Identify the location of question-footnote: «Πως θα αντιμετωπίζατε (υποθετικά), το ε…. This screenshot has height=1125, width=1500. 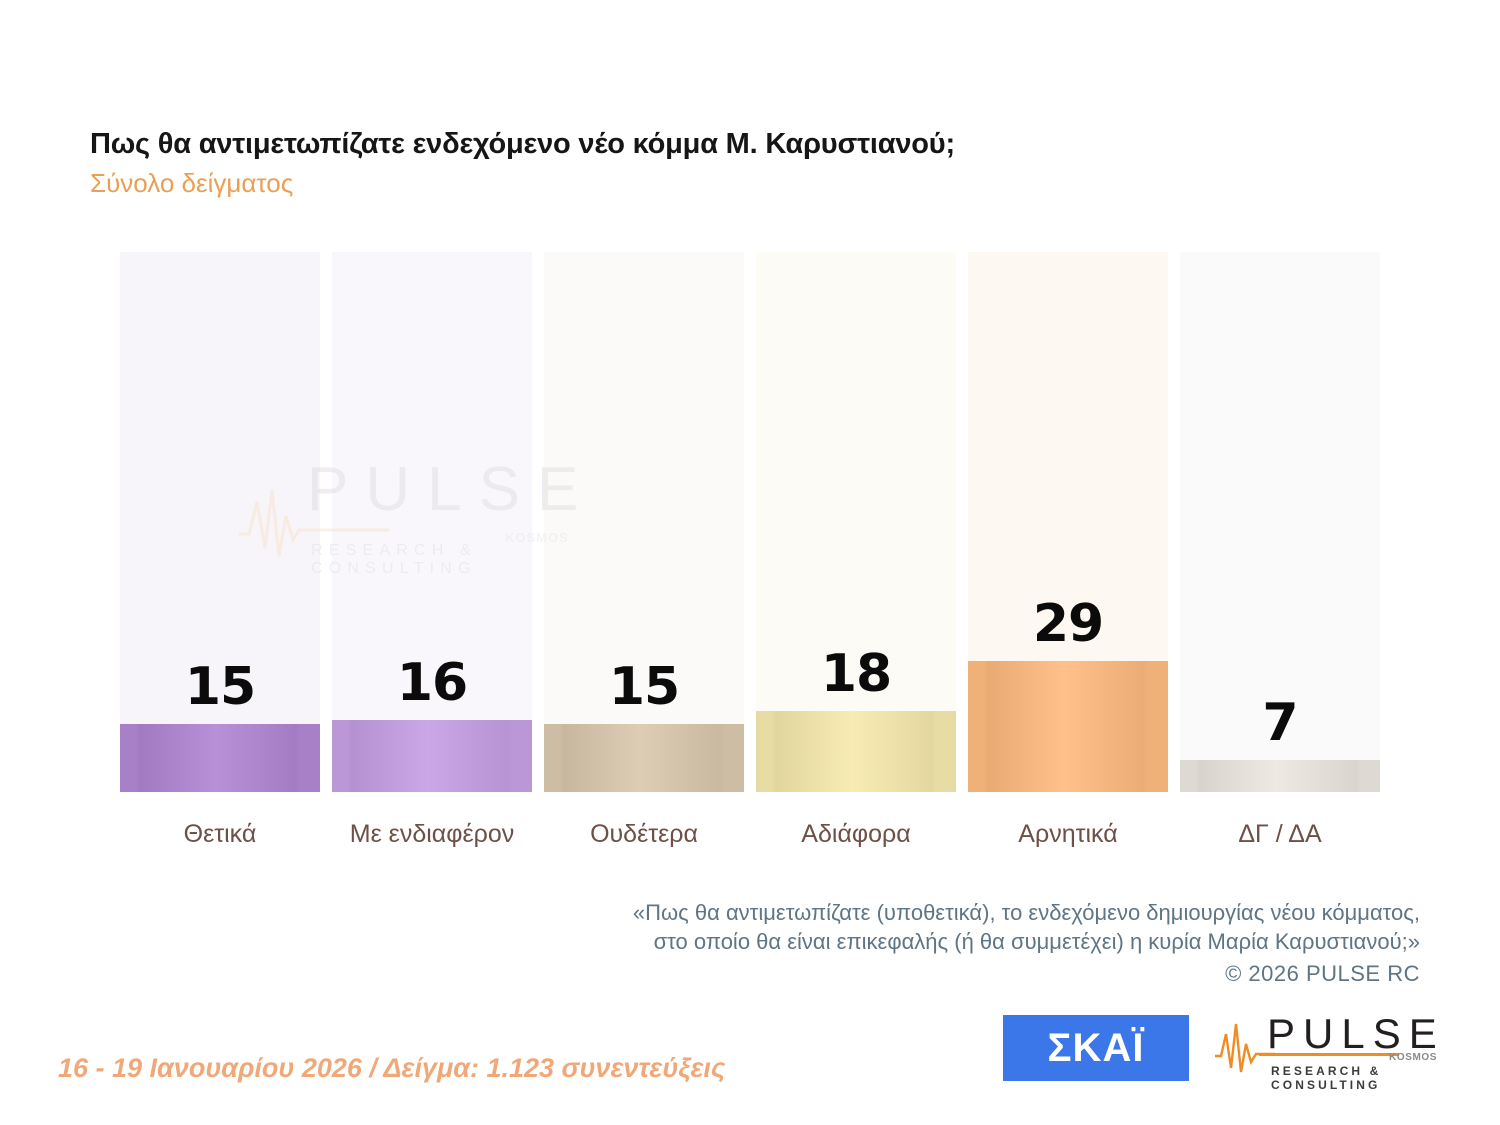
(940, 943).